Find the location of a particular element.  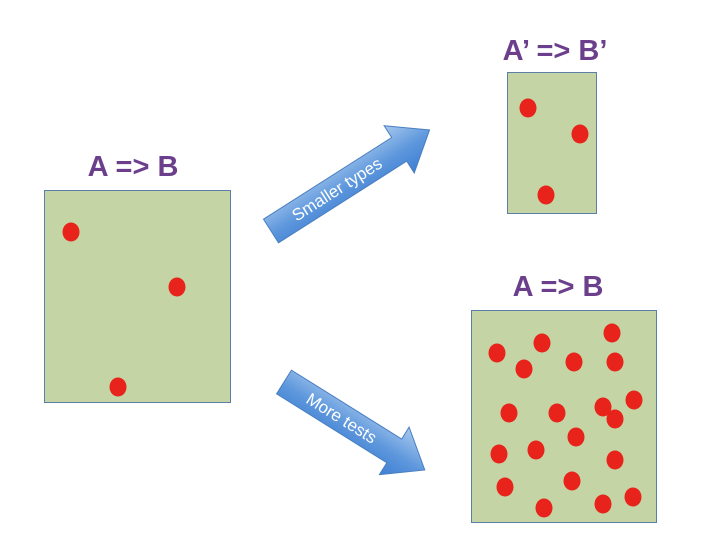

bottom-right-box is located at coordinates (564, 416).